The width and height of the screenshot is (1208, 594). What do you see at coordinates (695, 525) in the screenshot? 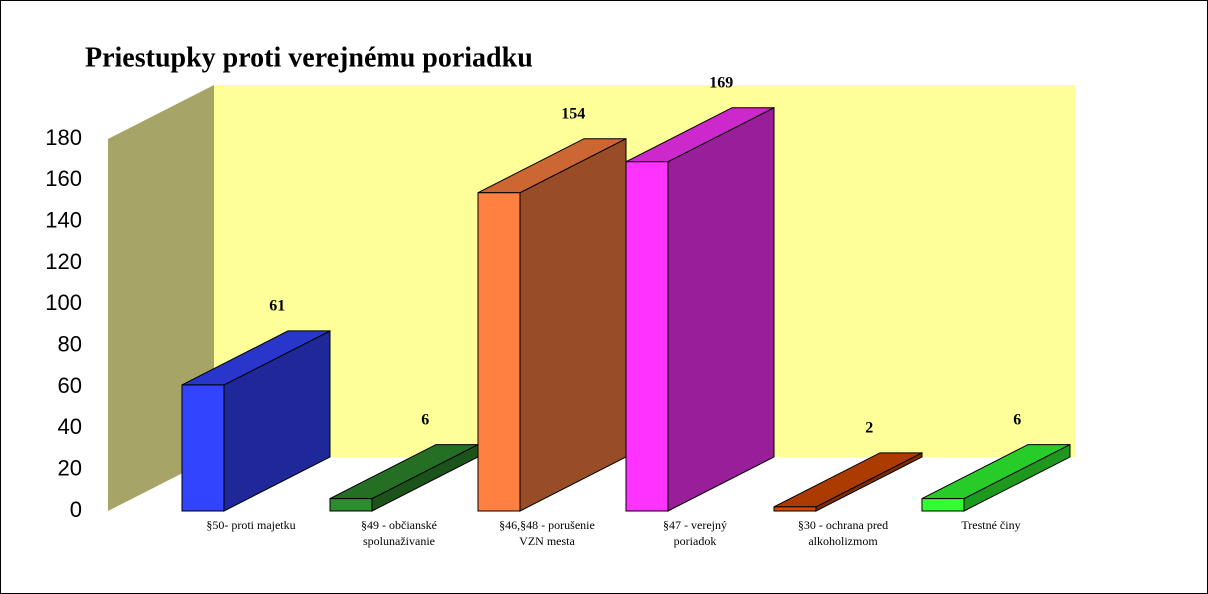
I see `x-tick-label: §47 - verejný` at bounding box center [695, 525].